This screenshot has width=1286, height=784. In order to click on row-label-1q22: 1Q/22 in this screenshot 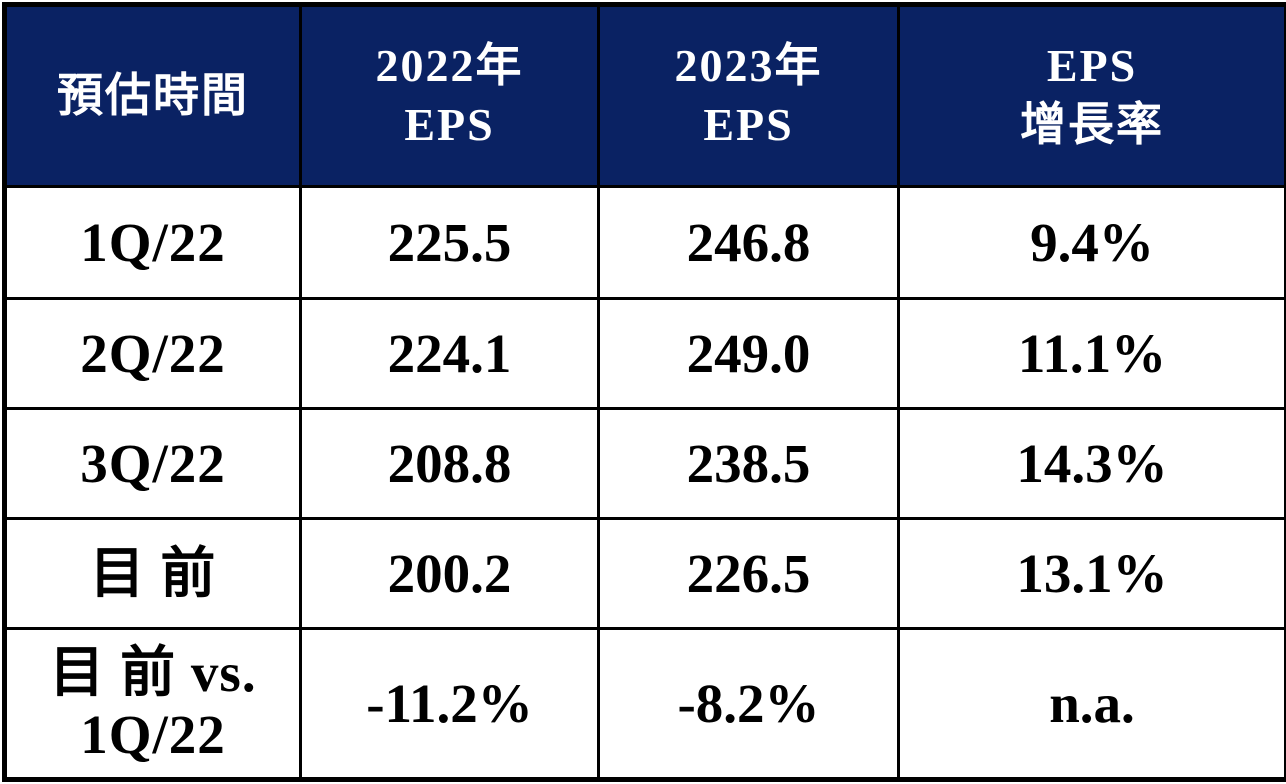, I will do `click(152, 242)`.